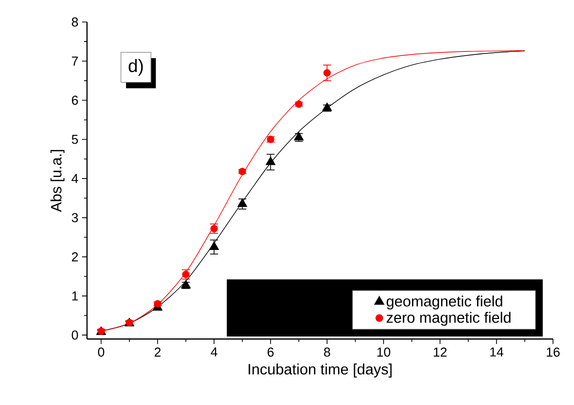 This screenshot has width=574, height=405. I want to click on y-tick-label: 1, so click(75, 296).